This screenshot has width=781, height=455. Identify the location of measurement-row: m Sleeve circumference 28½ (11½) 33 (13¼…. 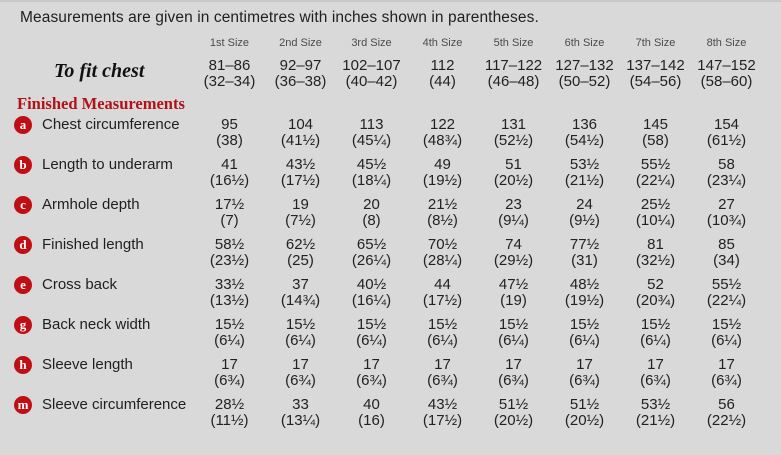
(390, 416).